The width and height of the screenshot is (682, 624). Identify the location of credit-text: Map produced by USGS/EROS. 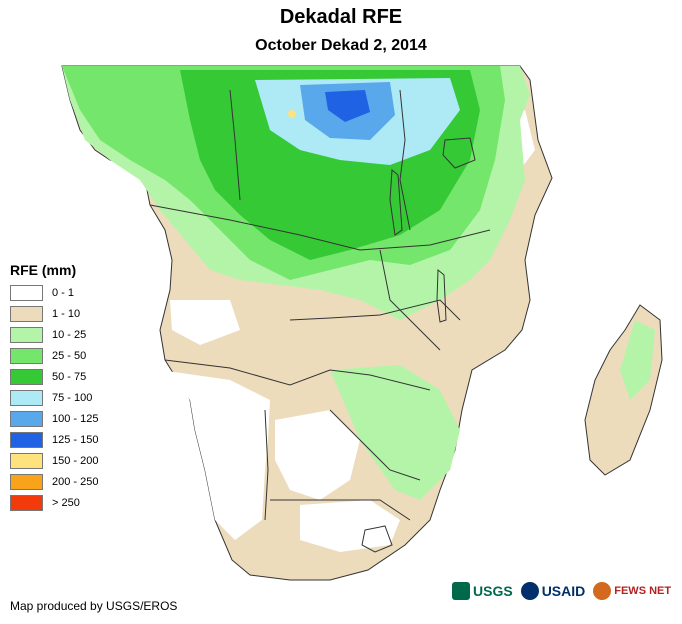
(94, 606).